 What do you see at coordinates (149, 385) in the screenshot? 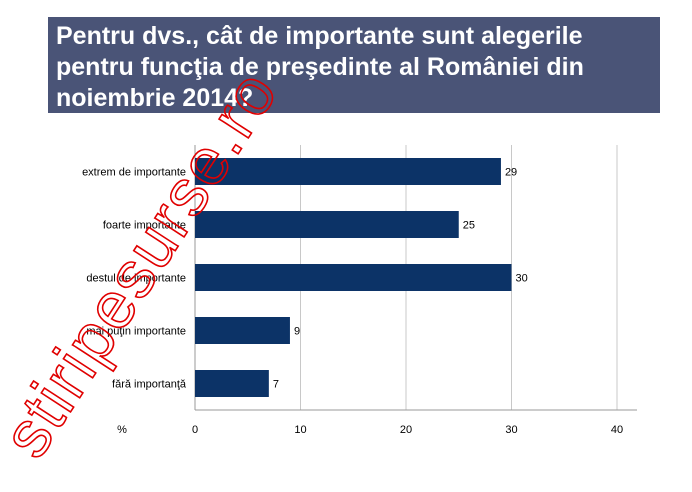
I see `category-label: fără importanţă` at bounding box center [149, 385].